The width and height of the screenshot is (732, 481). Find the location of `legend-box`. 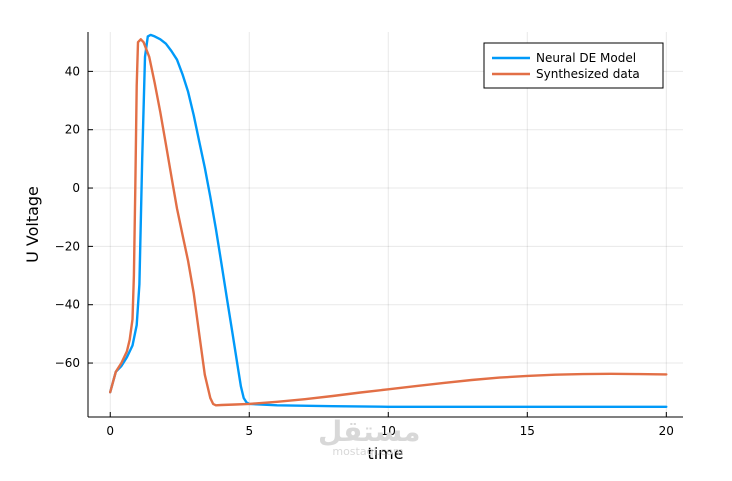

legend-box is located at coordinates (573, 65).